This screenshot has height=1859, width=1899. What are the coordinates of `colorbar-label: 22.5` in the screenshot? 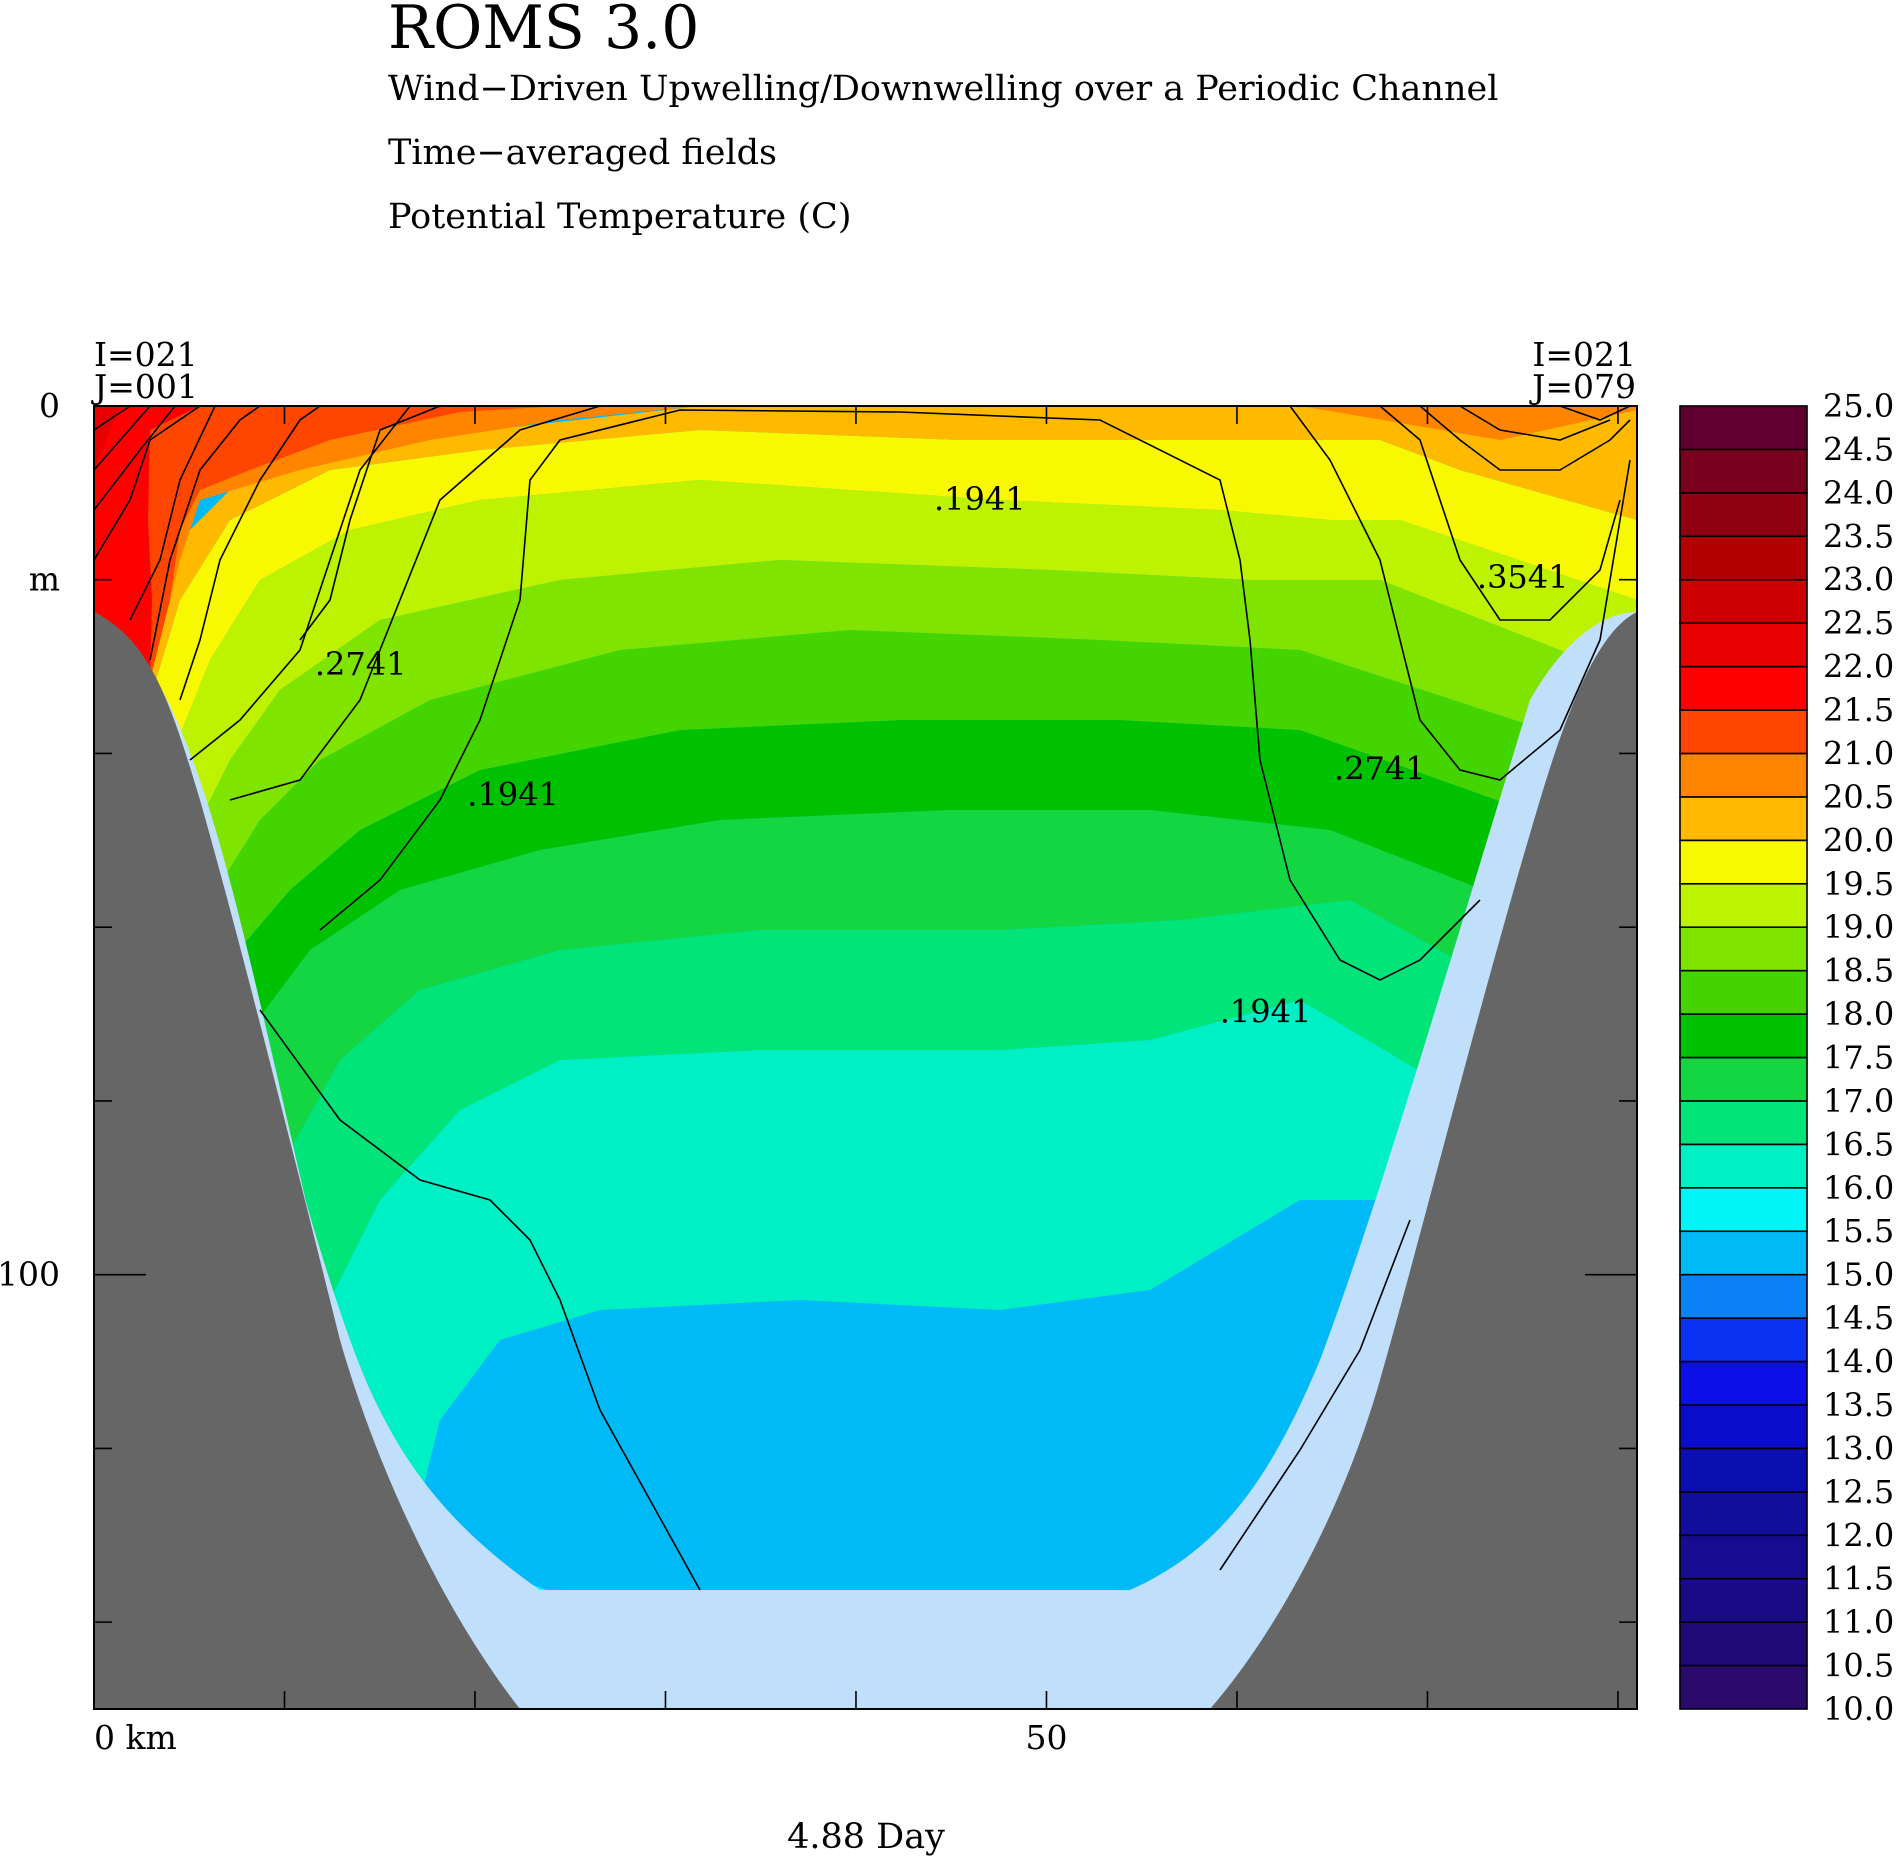 It's located at (1858, 623).